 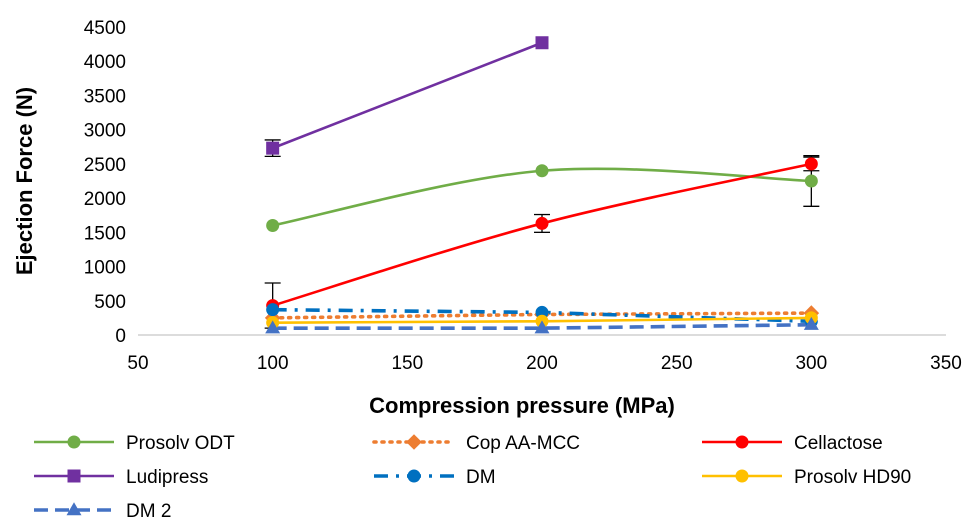 I want to click on x-tick-label: 300, so click(x=811, y=363).